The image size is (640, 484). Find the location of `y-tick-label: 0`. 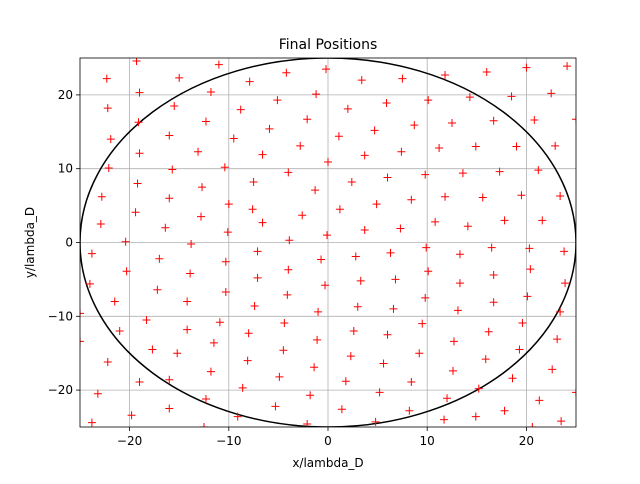

y-tick-label: 0 is located at coordinates (69, 243).